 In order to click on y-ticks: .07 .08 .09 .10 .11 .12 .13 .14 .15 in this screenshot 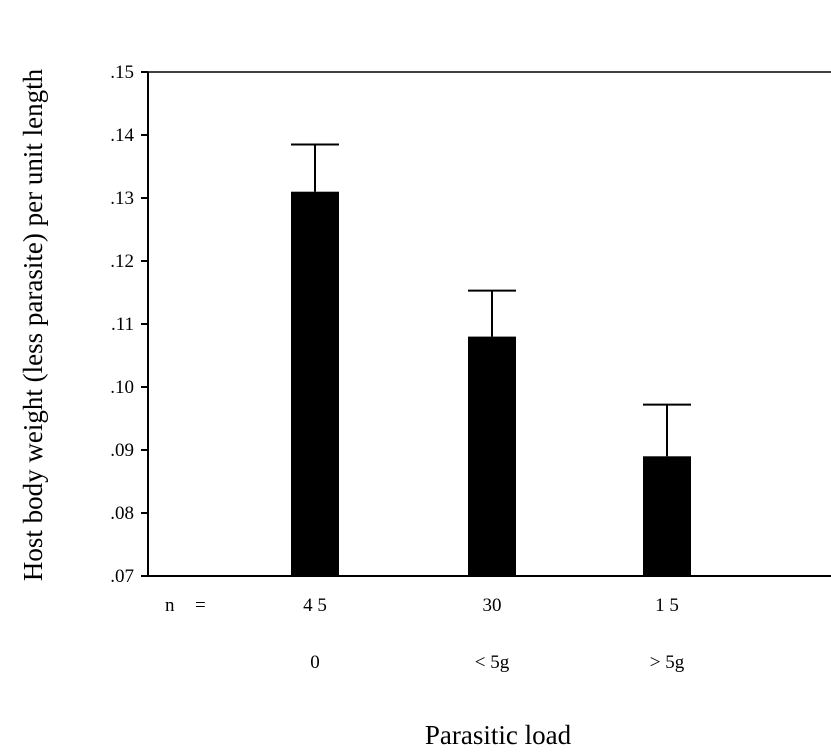, I will do `click(129, 324)`.